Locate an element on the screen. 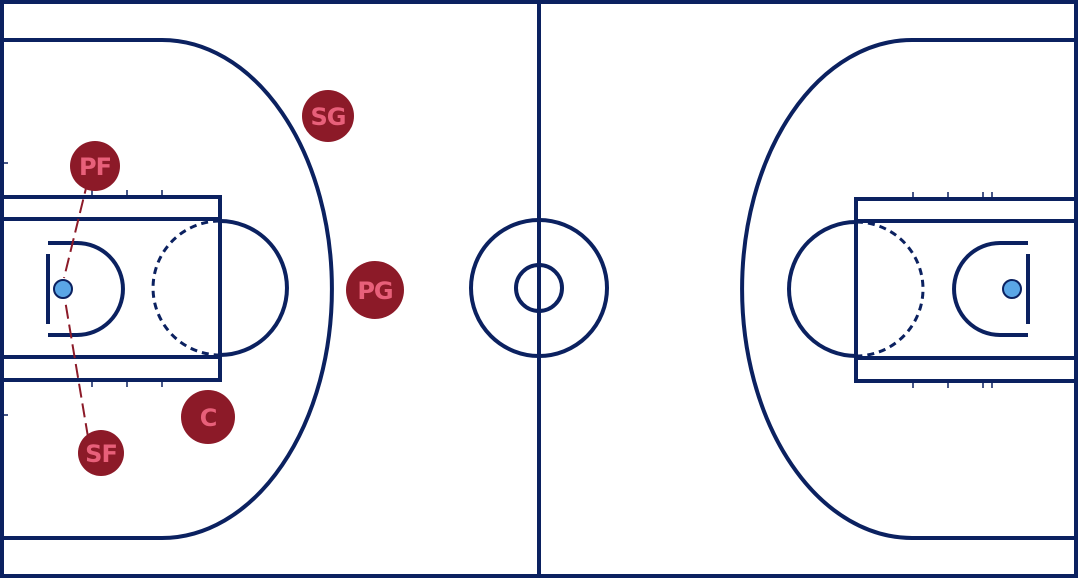 The height and width of the screenshot is (578, 1078). player-sg: SG is located at coordinates (328, 116).